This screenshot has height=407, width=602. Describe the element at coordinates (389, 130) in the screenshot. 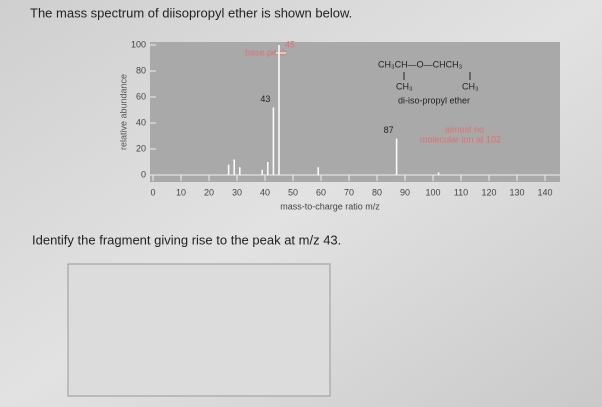

I see `peak-label: 87` at that location.